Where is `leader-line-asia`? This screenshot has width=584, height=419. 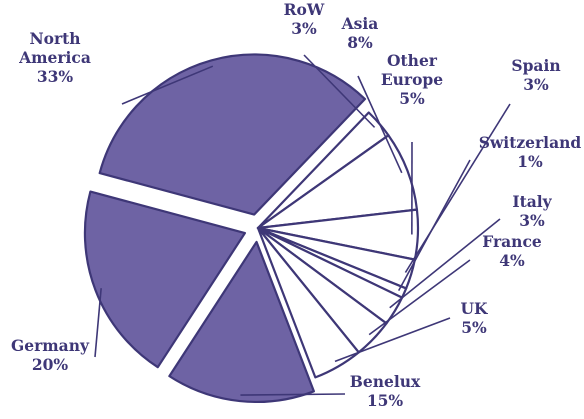 leader-line-asia is located at coordinates (380, 124).